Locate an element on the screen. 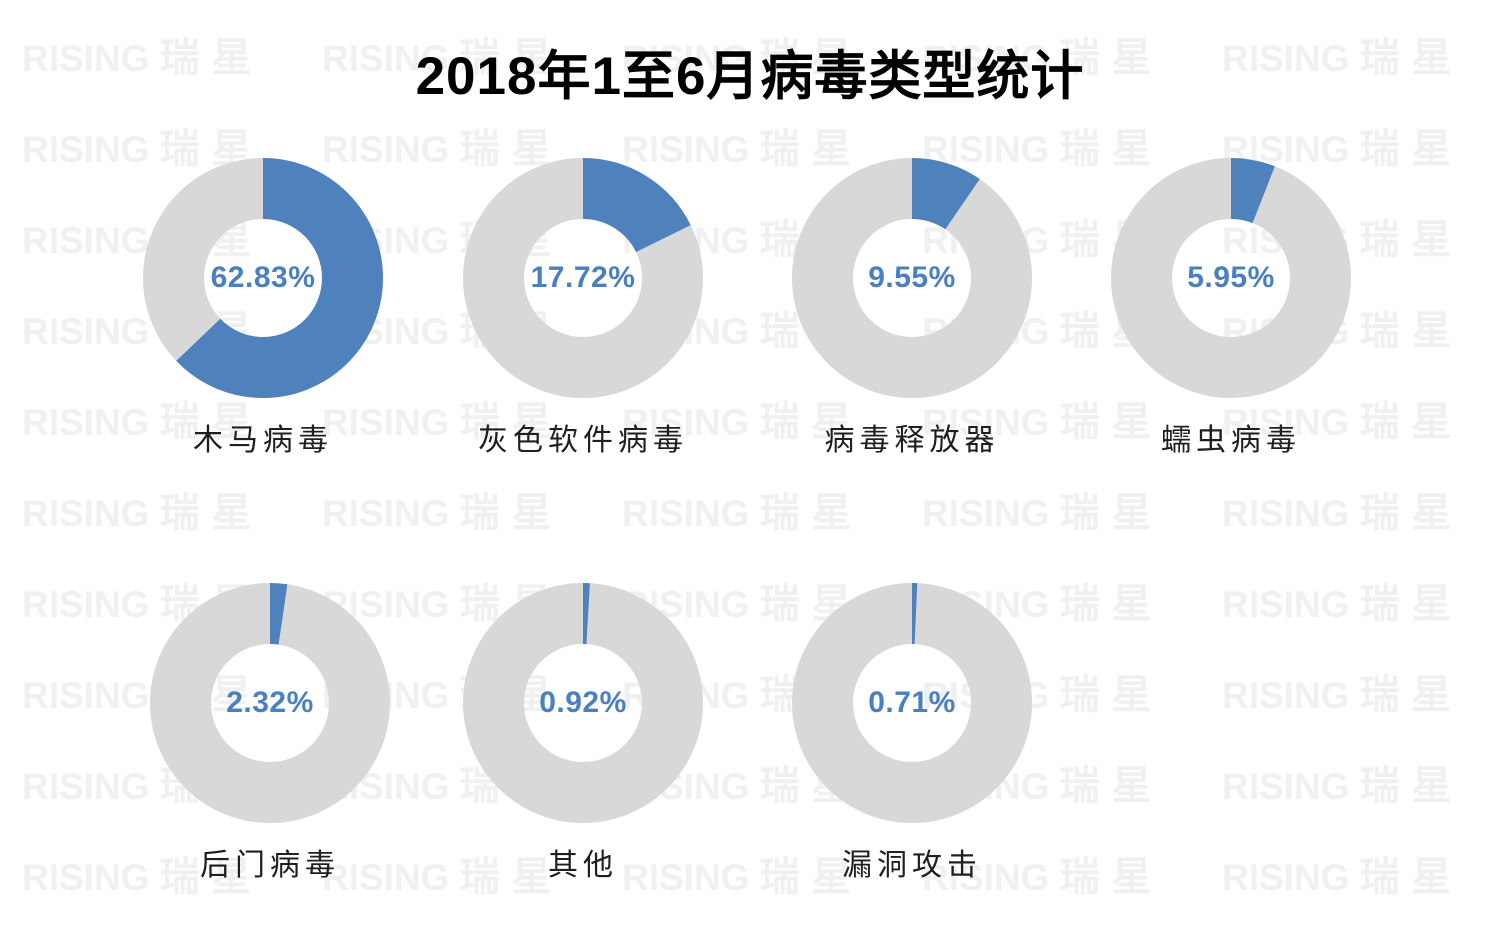  donut-worm-virus: 5.95% is located at coordinates (1231, 278).